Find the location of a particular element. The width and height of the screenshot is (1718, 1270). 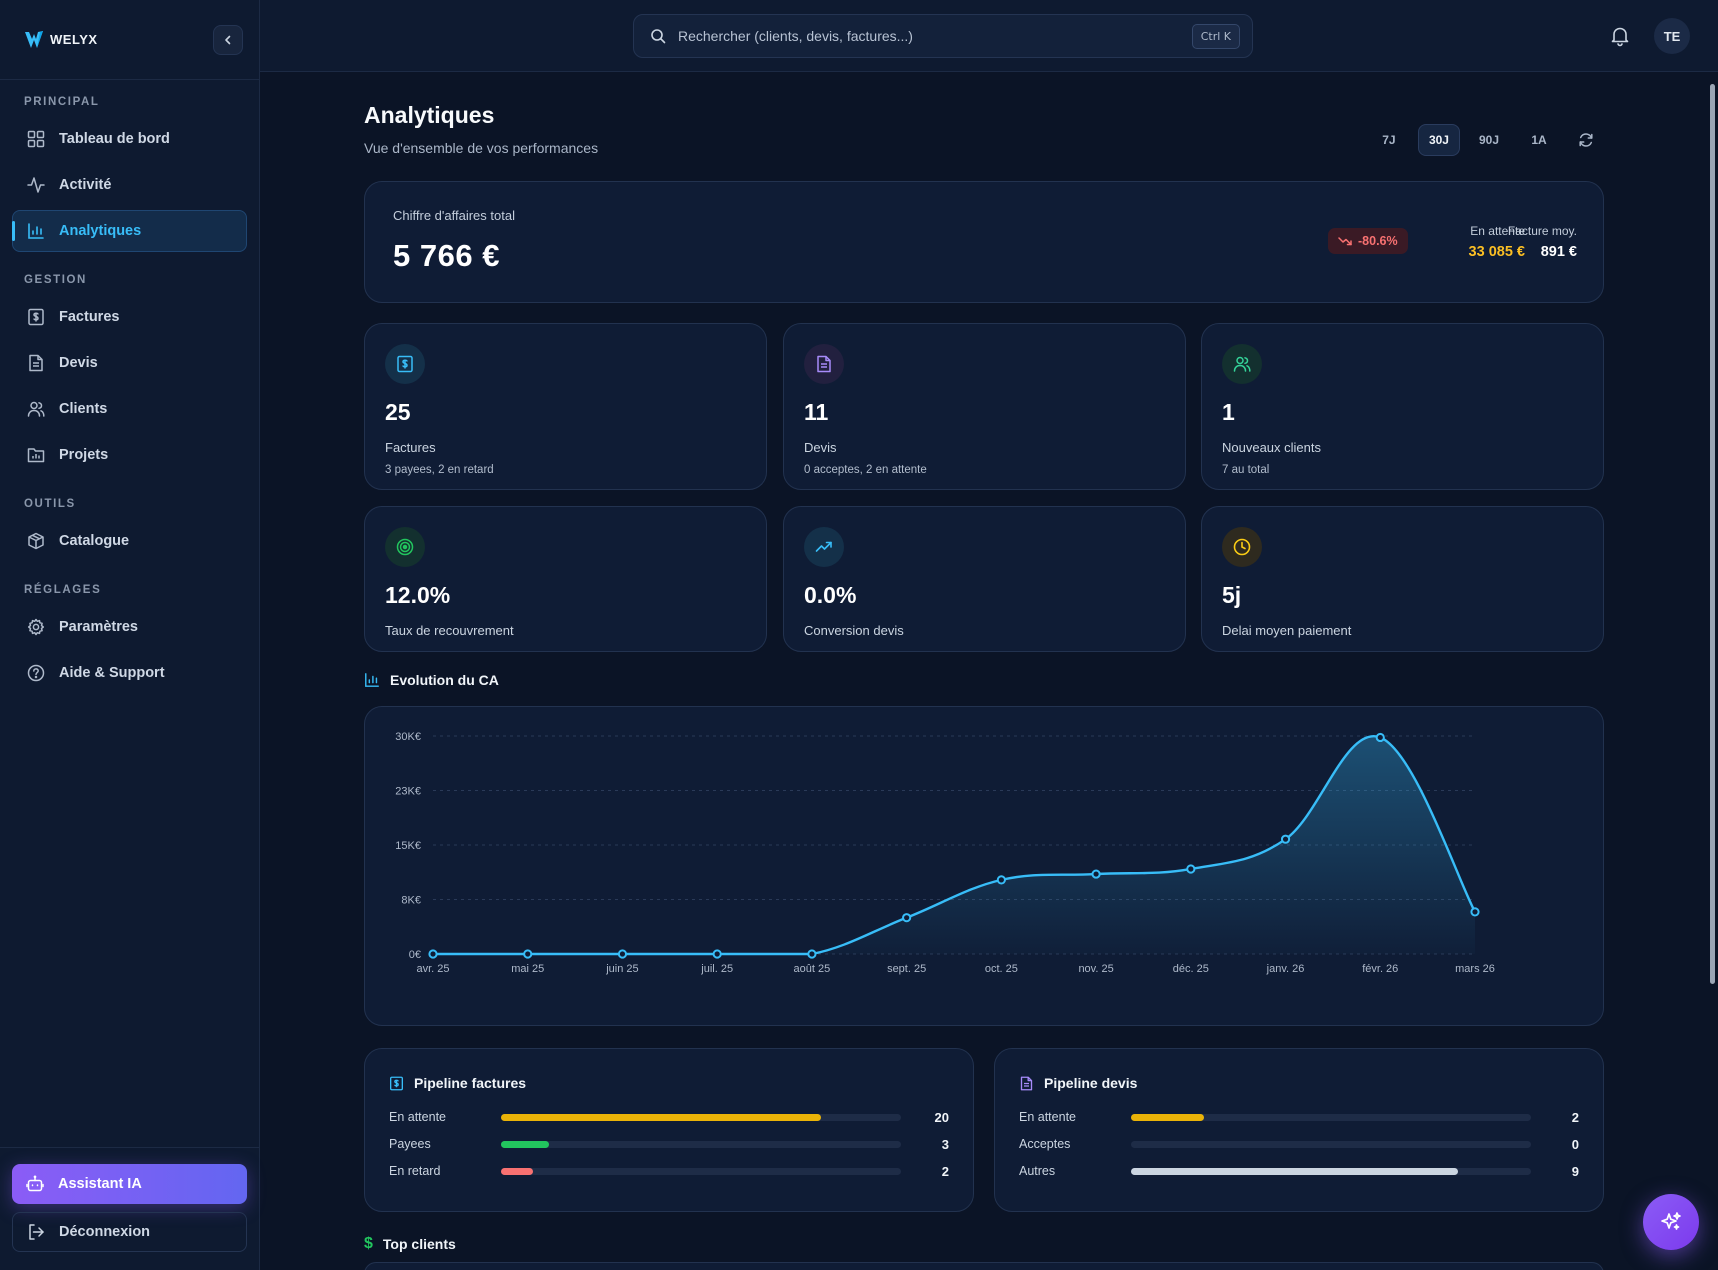

page-scrollbar is located at coordinates (1713, 671).